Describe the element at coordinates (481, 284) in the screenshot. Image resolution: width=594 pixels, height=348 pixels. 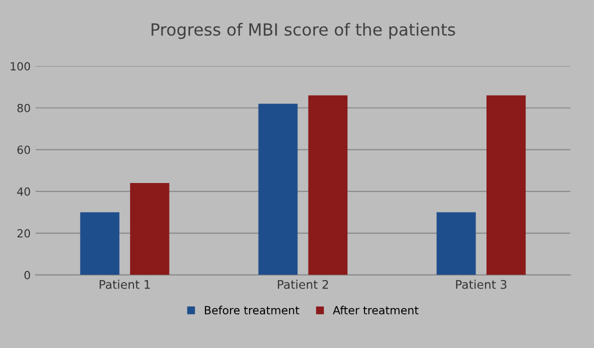
I see `x-tick-label: Patient 3` at that location.